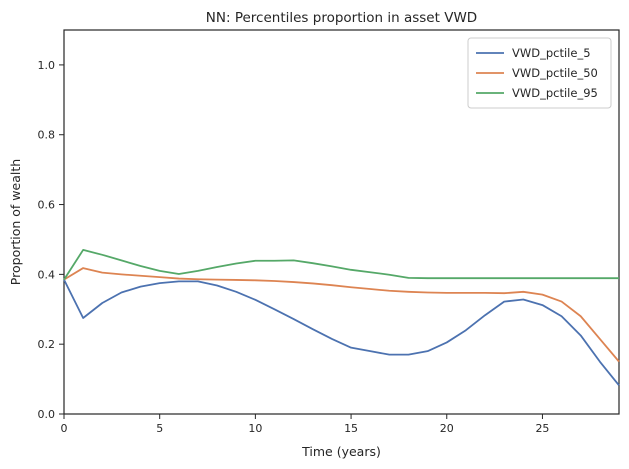 The width and height of the screenshot is (629, 469). I want to click on y-axis: 0.0 0.2 0.4 0.6 0.8 1.0, so click(51, 240).